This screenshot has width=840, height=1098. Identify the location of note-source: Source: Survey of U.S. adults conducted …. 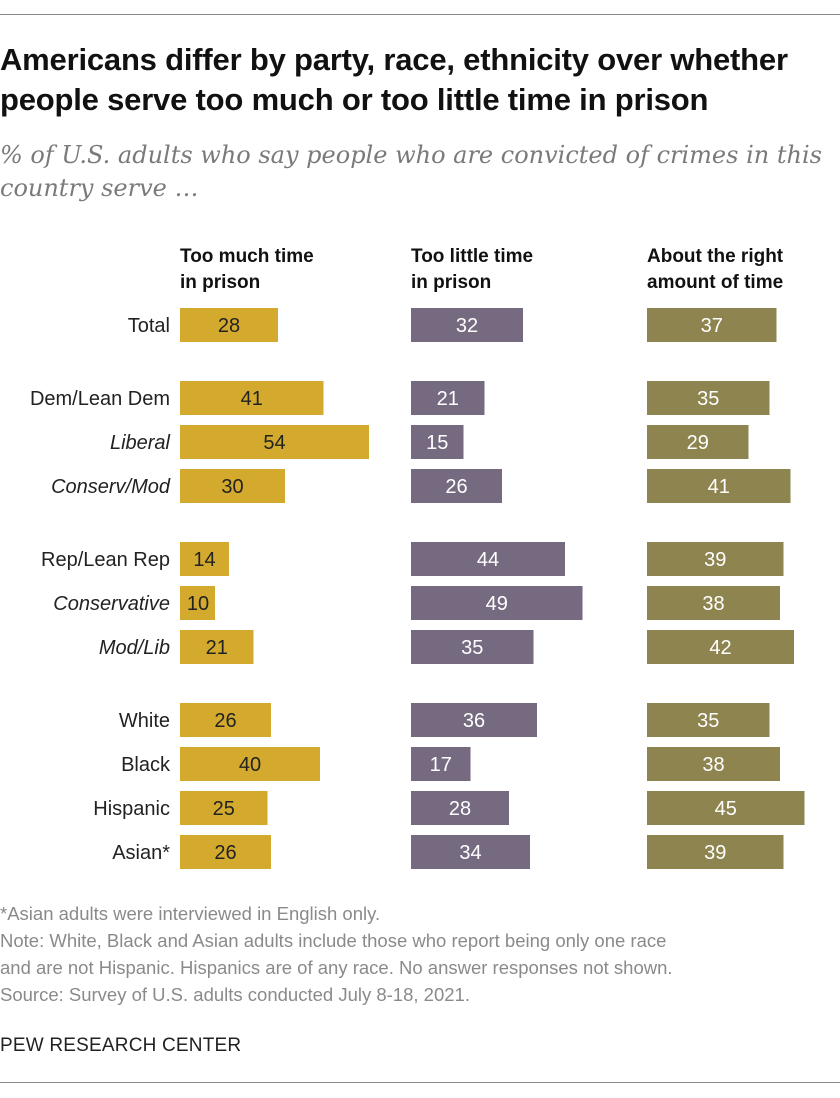
(235, 994).